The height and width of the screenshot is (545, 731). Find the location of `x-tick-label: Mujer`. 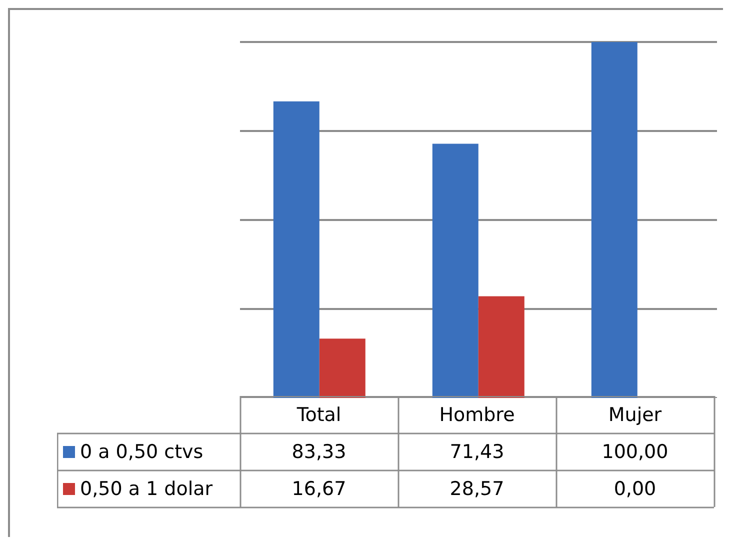

x-tick-label: Mujer is located at coordinates (635, 415).